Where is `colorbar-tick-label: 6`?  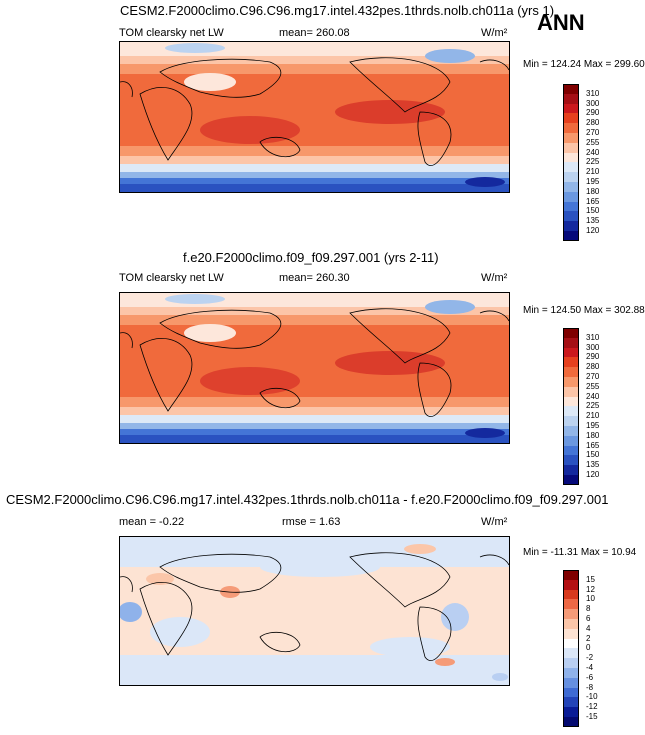
colorbar-tick-label: 6 is located at coordinates (588, 618).